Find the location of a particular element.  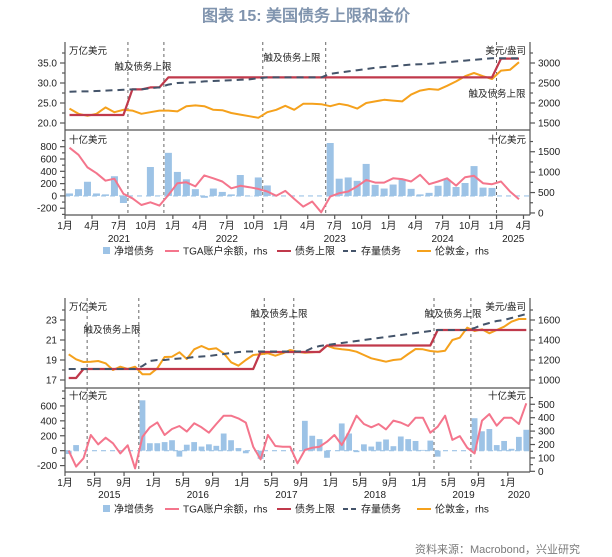

year-label: 2023 is located at coordinates (335, 239).